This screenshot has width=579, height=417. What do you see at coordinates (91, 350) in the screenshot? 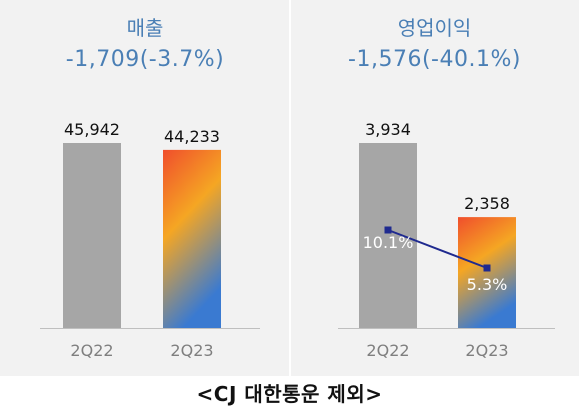
I see `revenue-tick-label-2Q22: 2Q22` at bounding box center [91, 350].